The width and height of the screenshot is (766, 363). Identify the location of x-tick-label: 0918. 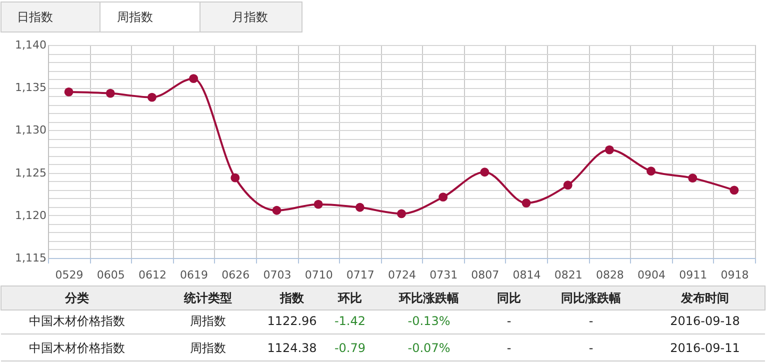
(734, 275).